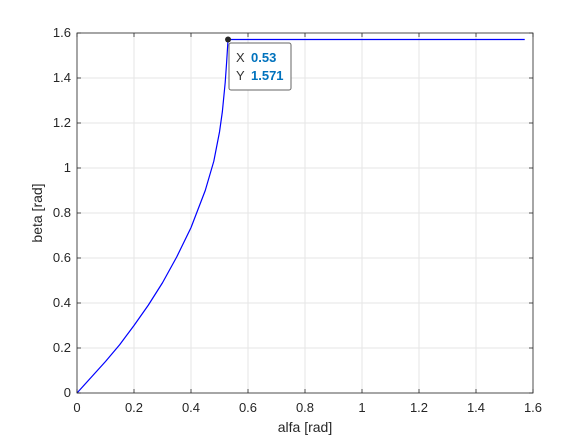 The image size is (588, 441). Describe the element at coordinates (305, 407) in the screenshot. I see `x-tick-label: 0.8` at that location.